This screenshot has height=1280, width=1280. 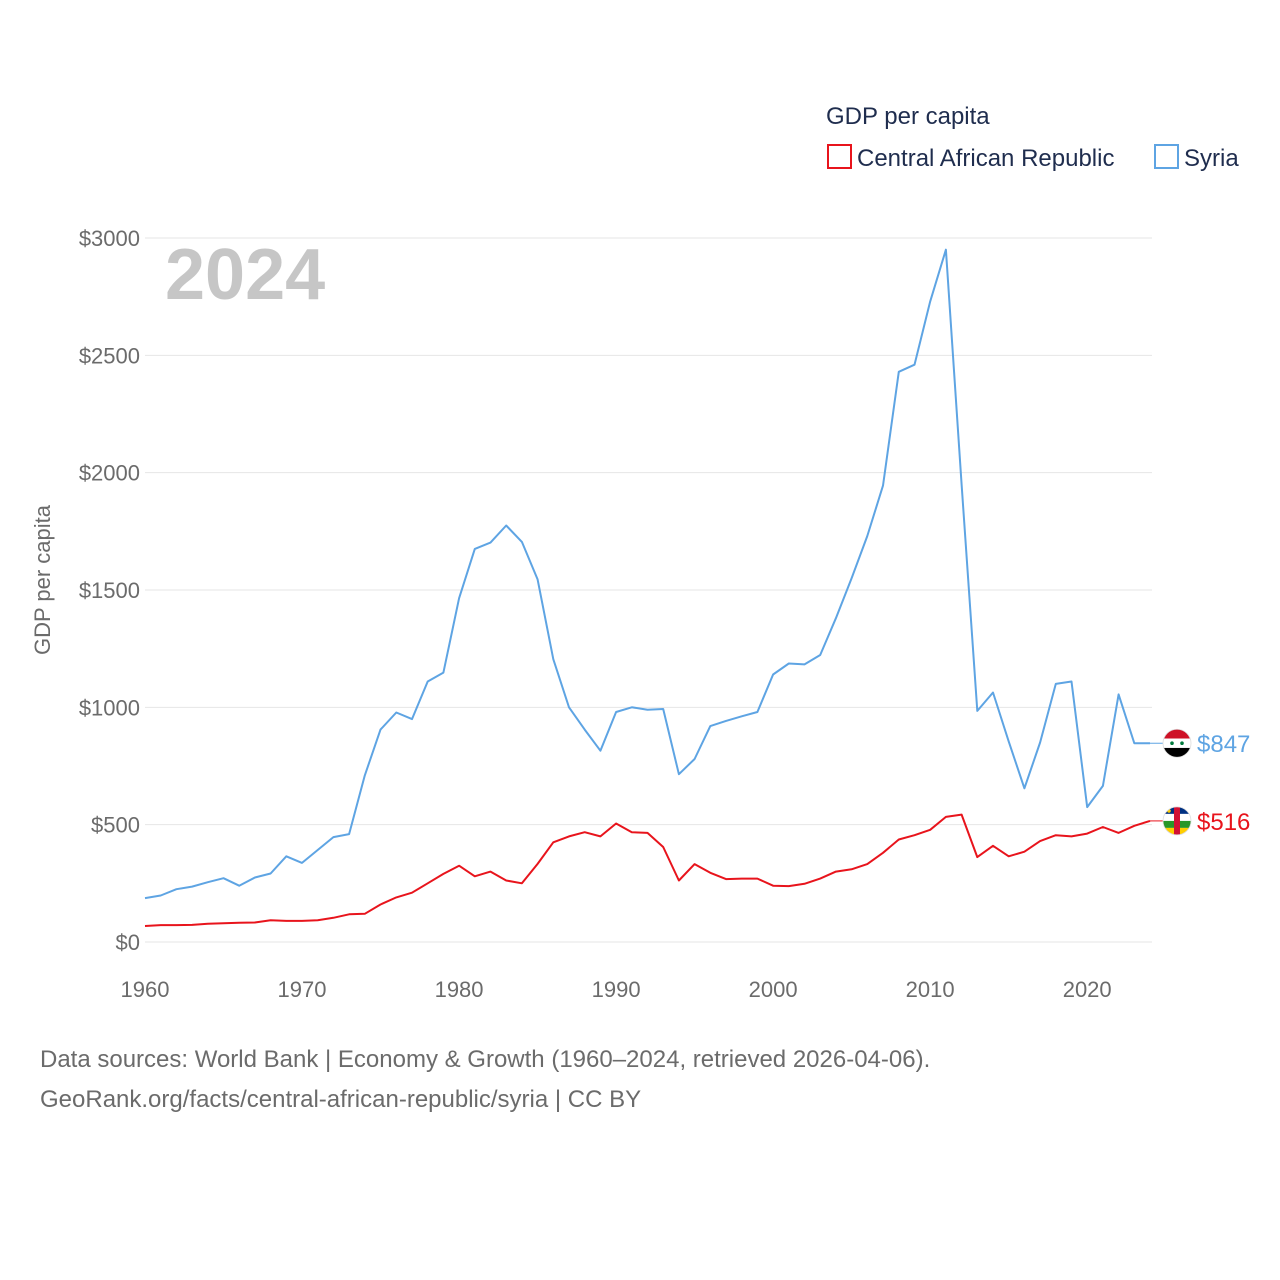 What do you see at coordinates (109, 238) in the screenshot?
I see `y-tick-label: $3000` at bounding box center [109, 238].